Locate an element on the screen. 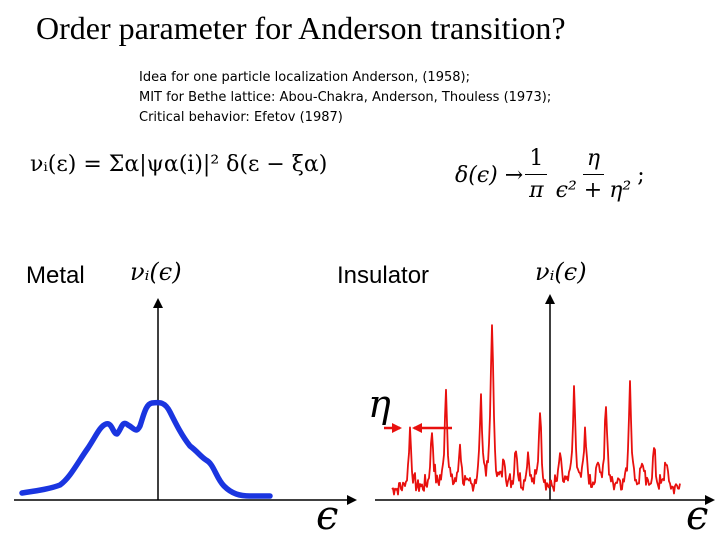  metal-y-axis-label: νᵢ(ϵ) is located at coordinates (156, 272).